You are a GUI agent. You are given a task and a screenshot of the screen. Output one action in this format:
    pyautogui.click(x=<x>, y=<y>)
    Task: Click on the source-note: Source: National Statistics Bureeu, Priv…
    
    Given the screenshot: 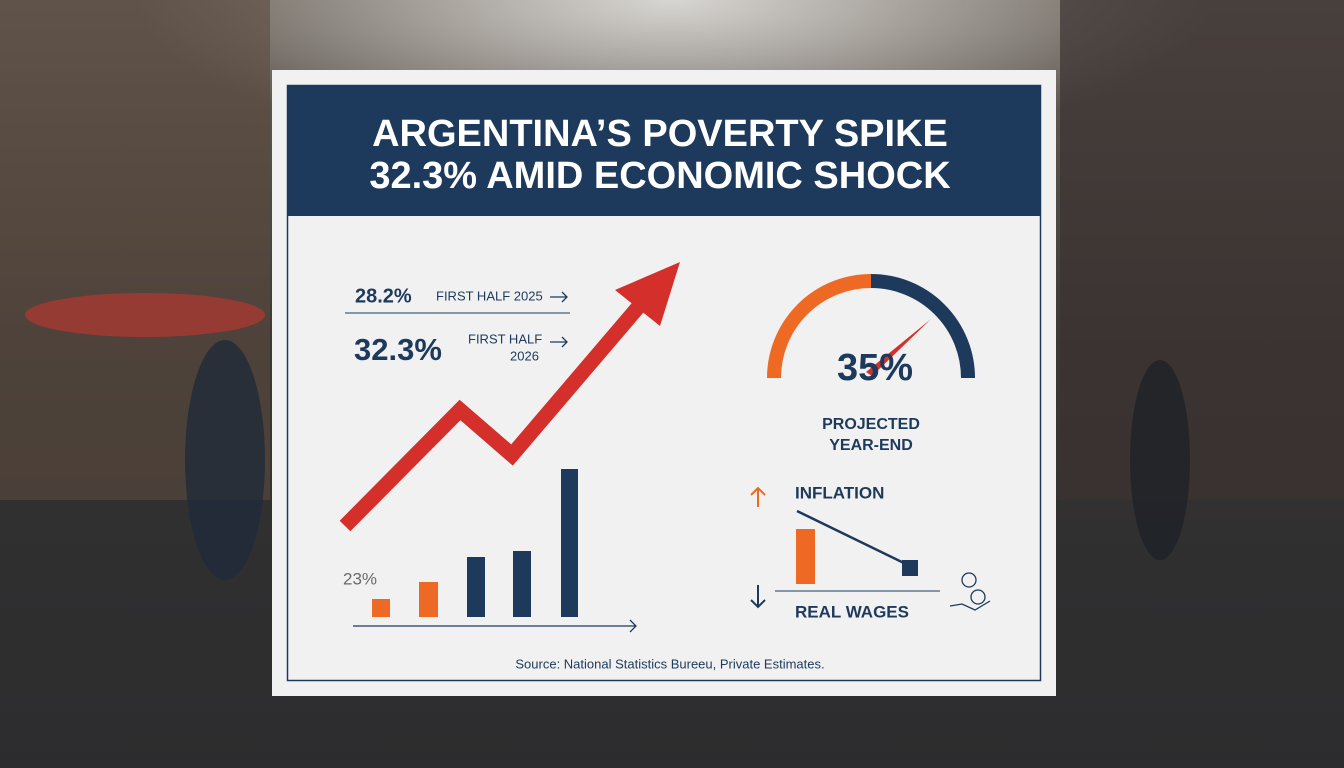 What is the action you would take?
    pyautogui.click(x=669, y=663)
    